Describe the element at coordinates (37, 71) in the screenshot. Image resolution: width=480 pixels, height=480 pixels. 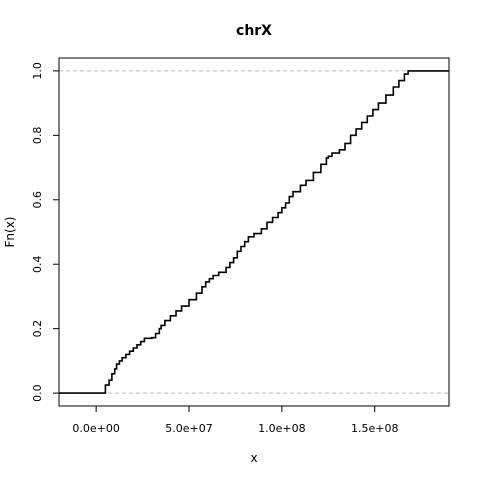
I see `y-tick-label: 1.0` at that location.